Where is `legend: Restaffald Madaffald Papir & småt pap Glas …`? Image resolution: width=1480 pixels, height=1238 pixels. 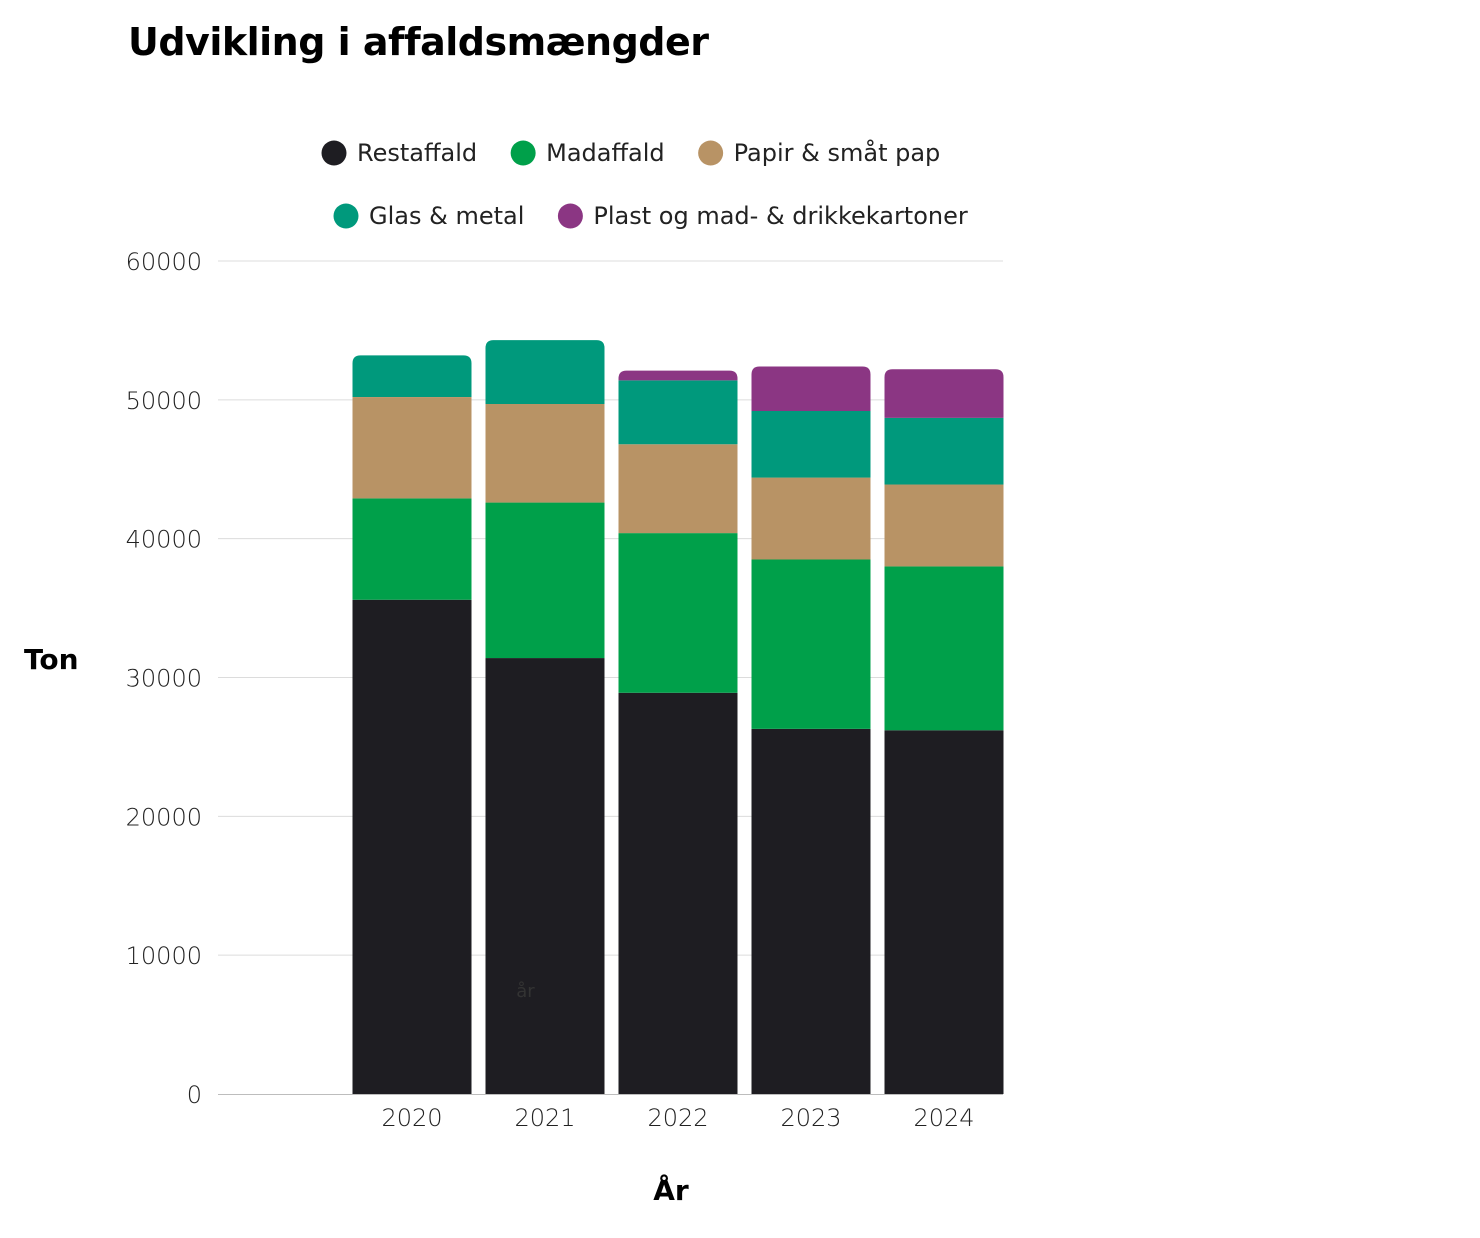
legend: Restaffald Madaffald Papir & småt pap Glas … is located at coordinates (644, 184).